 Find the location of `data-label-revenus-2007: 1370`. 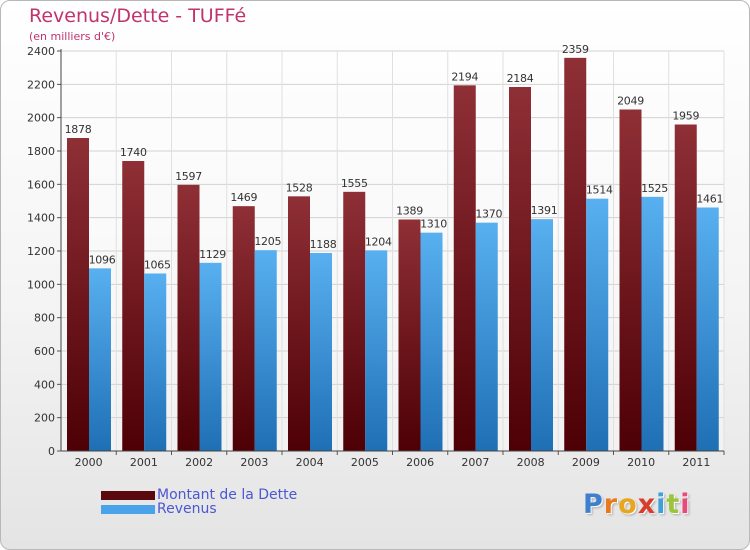

data-label-revenus-2007: 1370 is located at coordinates (488, 214).